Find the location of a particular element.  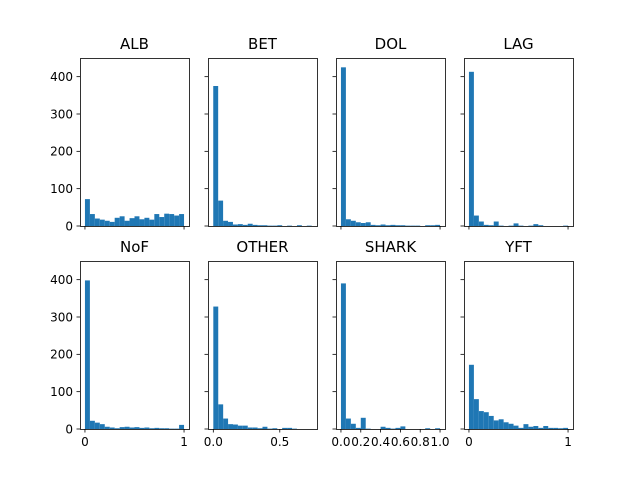

x-tick-label: 0.4 is located at coordinates (380, 442).